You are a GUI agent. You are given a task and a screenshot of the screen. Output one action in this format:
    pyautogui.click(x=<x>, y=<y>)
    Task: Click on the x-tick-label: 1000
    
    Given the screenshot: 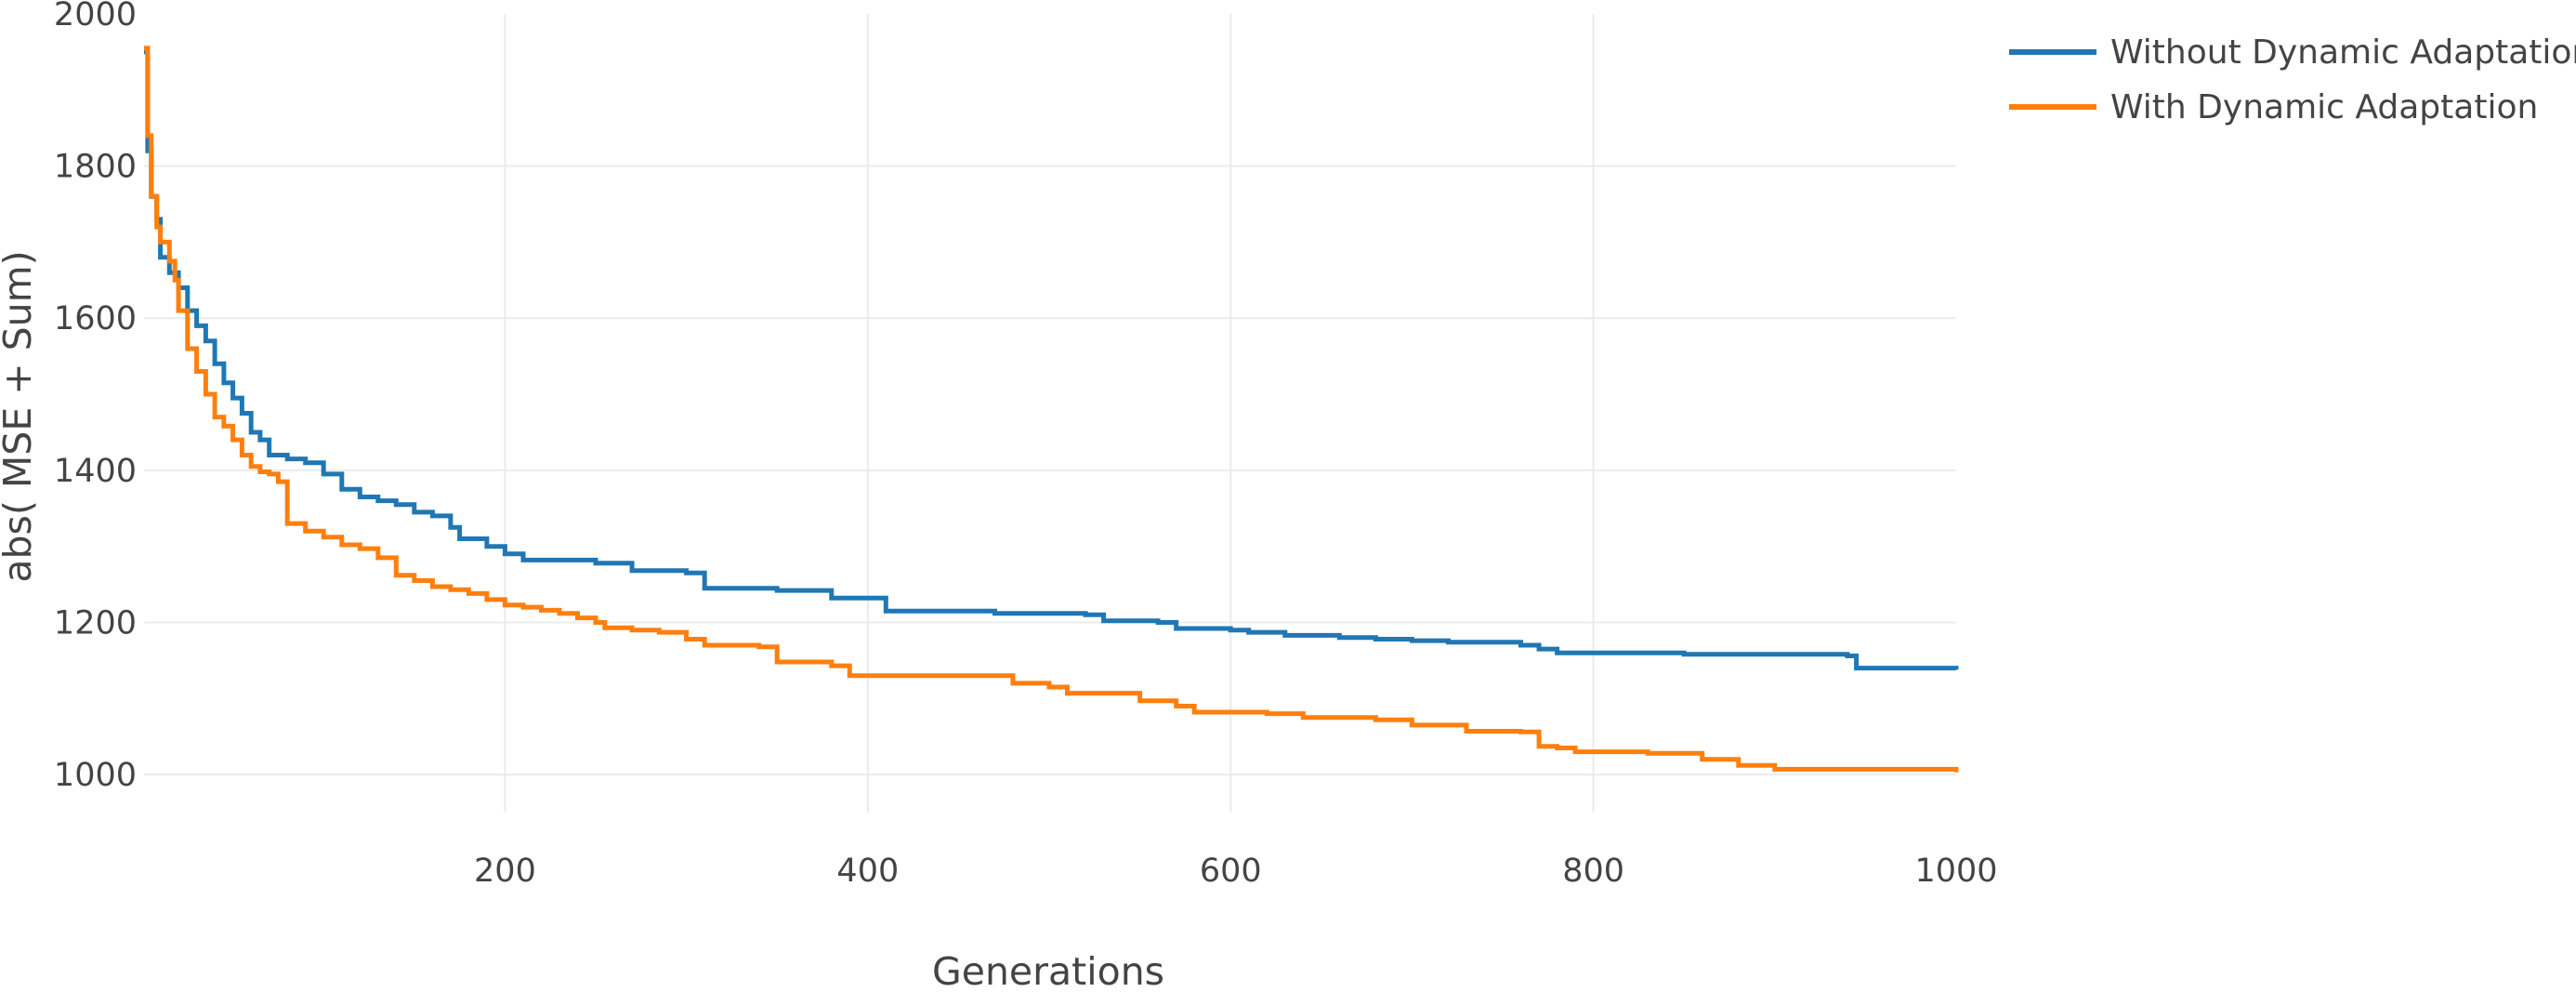 What is the action you would take?
    pyautogui.click(x=1955, y=871)
    